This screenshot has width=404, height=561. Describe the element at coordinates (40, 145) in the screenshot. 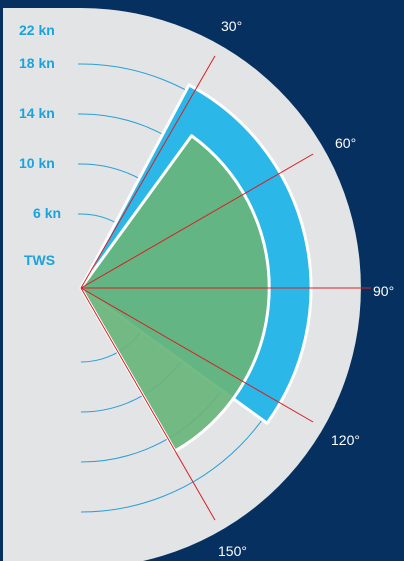

I see `tws-labels: 22 kn 18 kn 14 kn 10 kn 6 kn TWS` at that location.